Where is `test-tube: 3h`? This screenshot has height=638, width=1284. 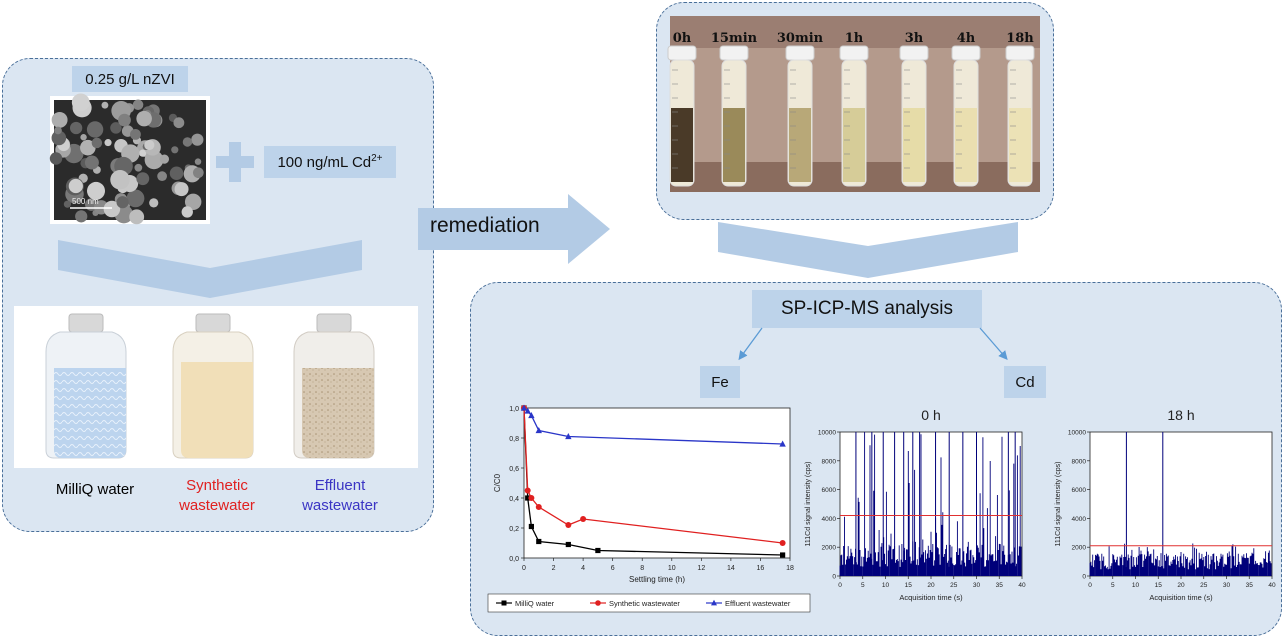 test-tube: 3h is located at coordinates (914, 109).